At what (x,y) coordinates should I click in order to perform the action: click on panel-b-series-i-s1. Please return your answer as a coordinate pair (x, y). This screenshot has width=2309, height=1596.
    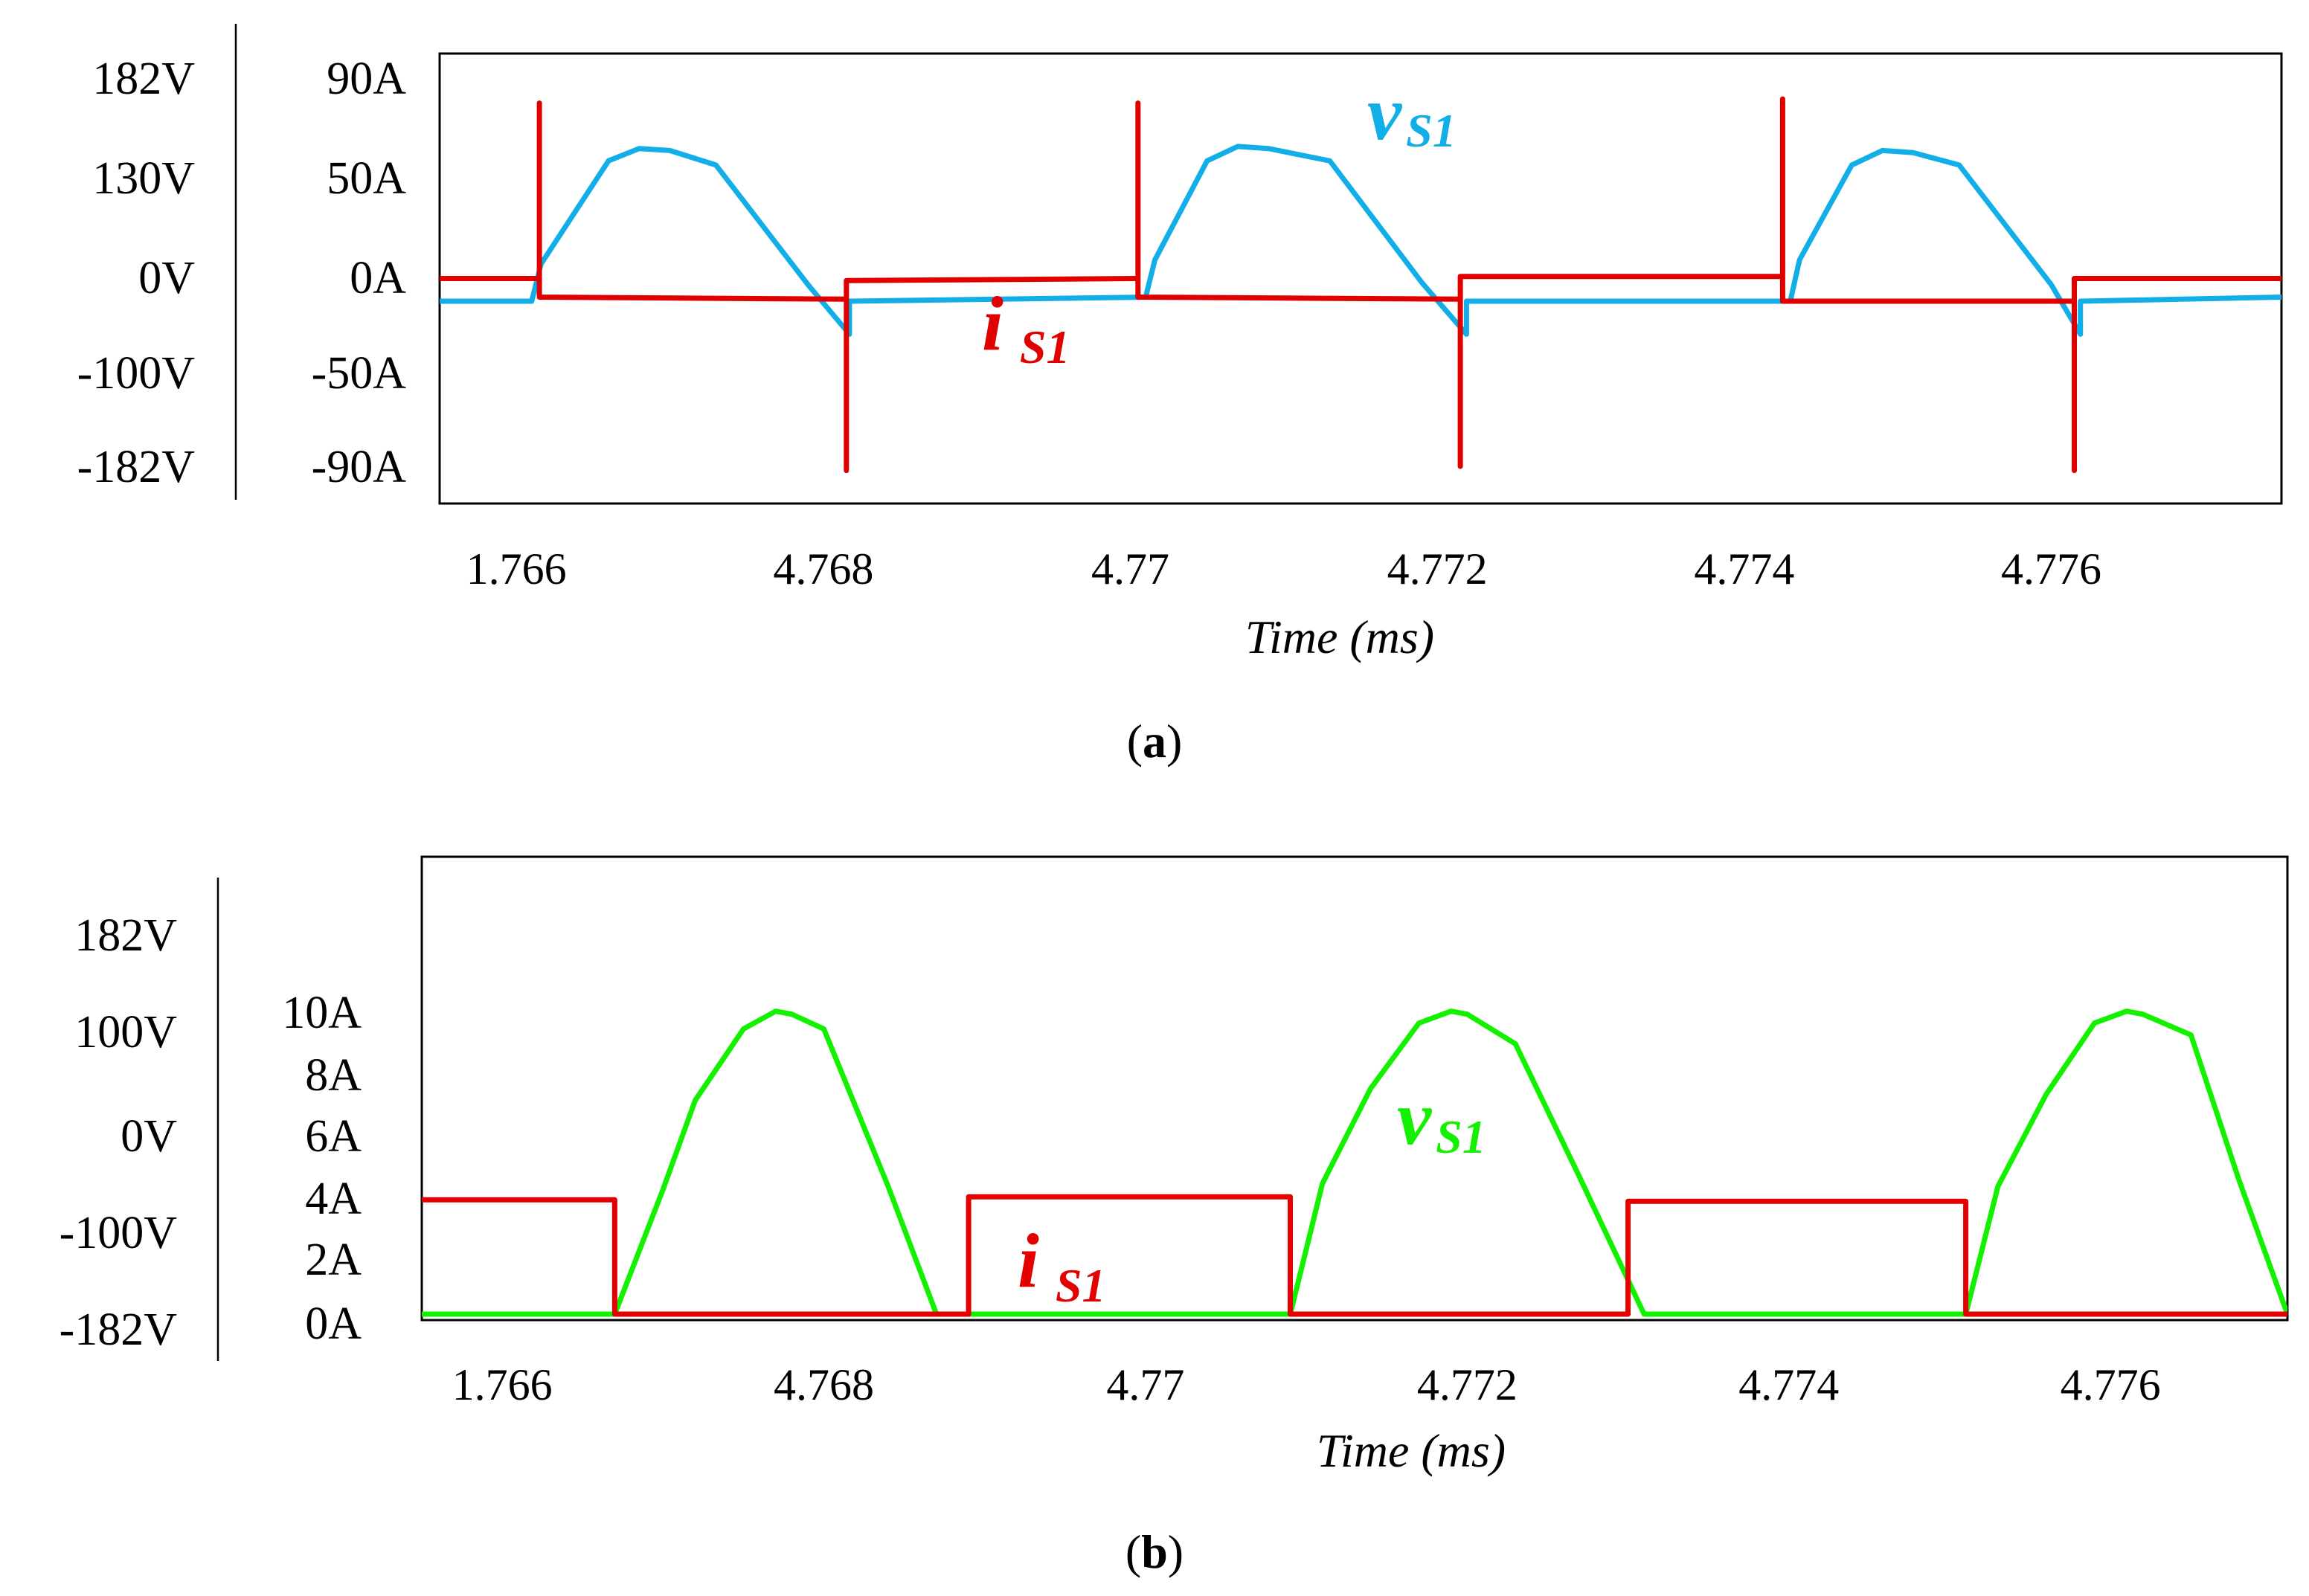
    Looking at the image, I should click on (1354, 1255).